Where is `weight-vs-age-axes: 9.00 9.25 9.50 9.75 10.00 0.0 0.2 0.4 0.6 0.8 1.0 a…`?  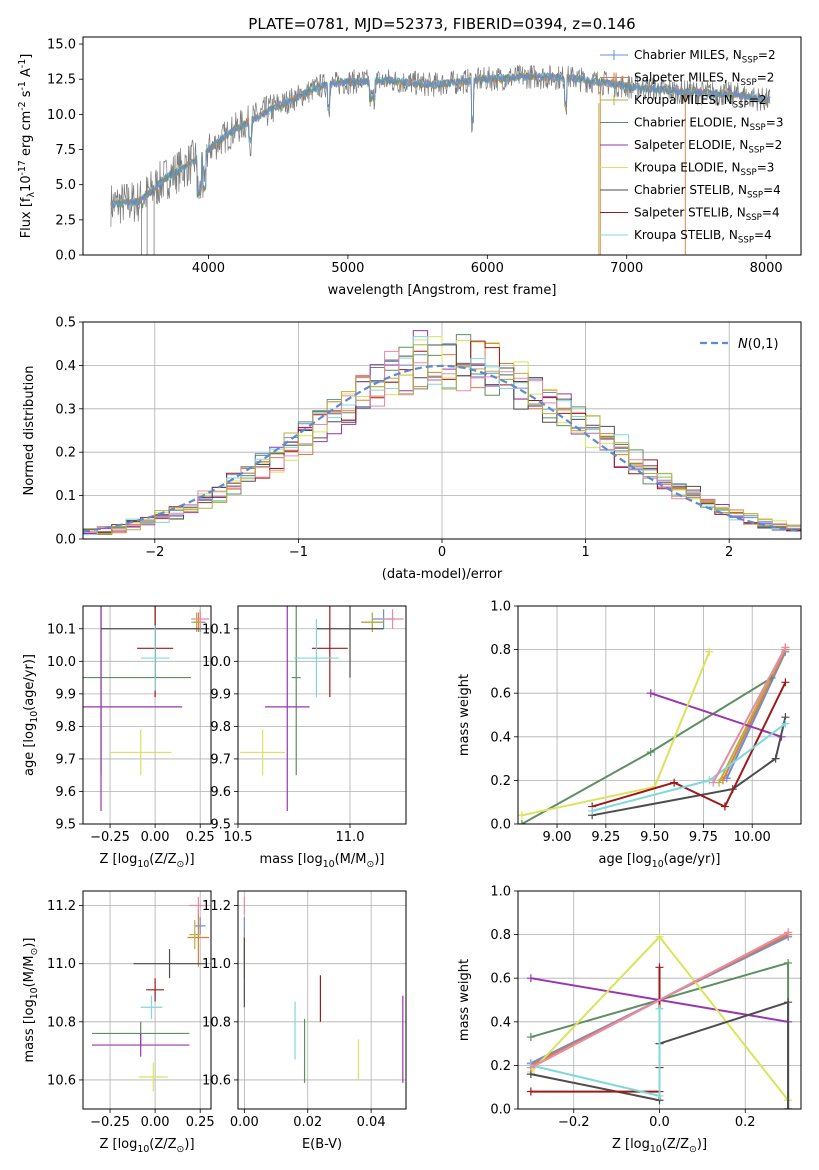
weight-vs-age-axes: 9.00 9.25 9.50 9.75 10.00 0.0 0.2 0.4 0.6 0.8 1.0 a… is located at coordinates (629, 735).